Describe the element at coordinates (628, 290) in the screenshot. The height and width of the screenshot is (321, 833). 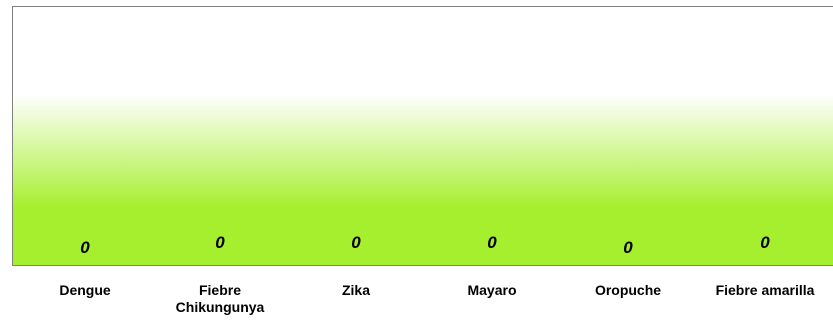
I see `x-tick-label-4: Oropuche` at that location.